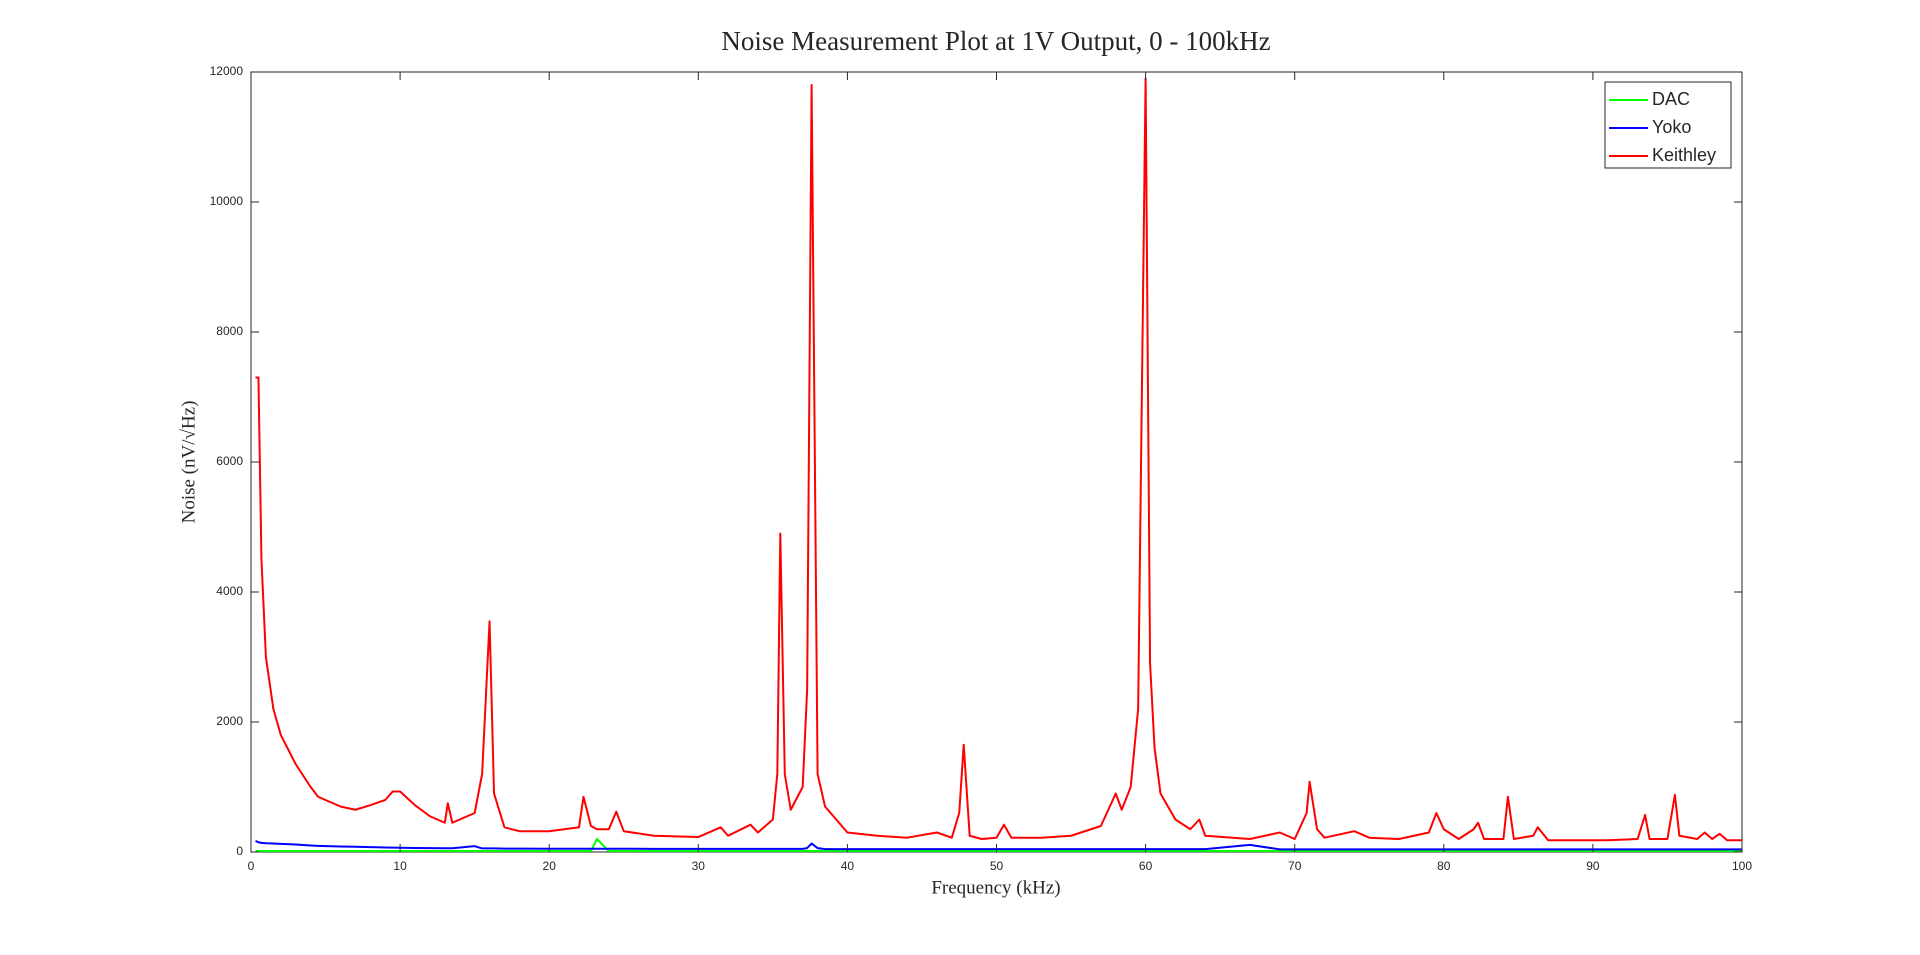 The image size is (1920, 955). What do you see at coordinates (229, 461) in the screenshot?
I see `y-tick-label: 6000` at bounding box center [229, 461].